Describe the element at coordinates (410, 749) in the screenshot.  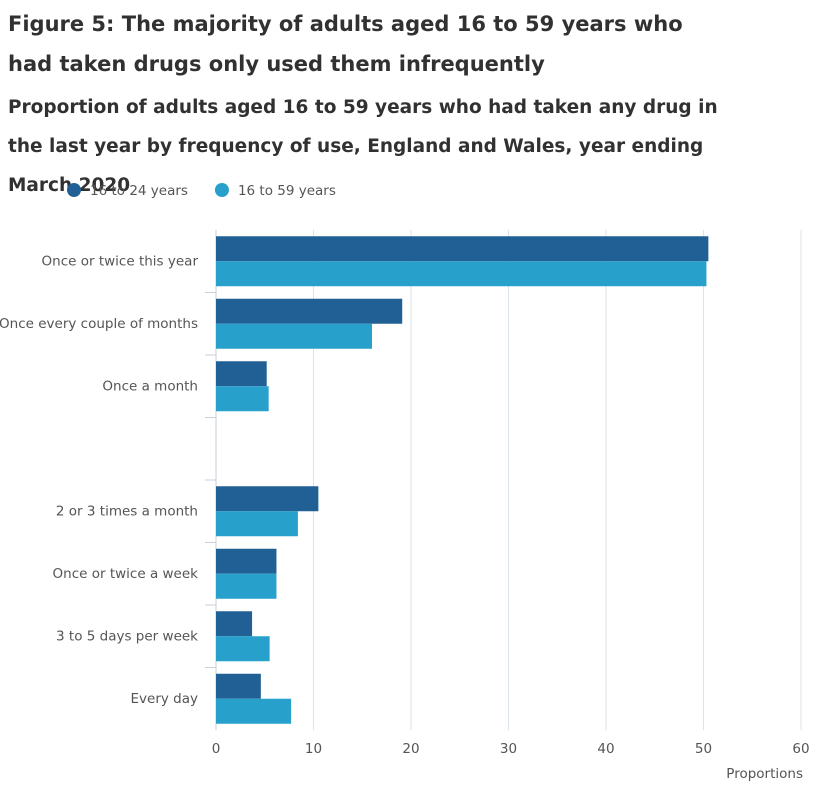
I see `x-tick-label: 20` at that location.